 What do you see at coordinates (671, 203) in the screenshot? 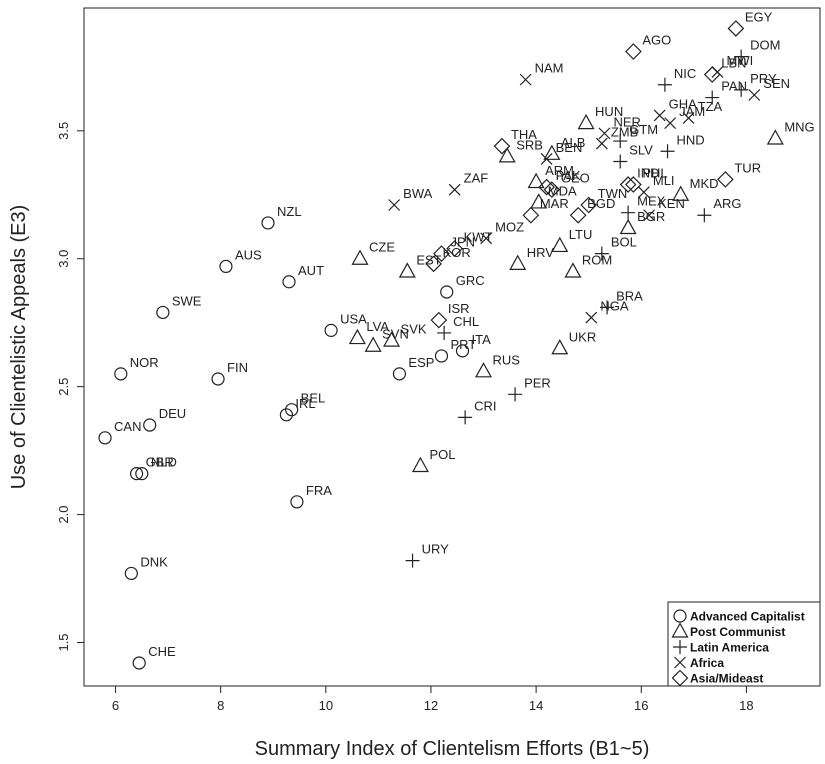
I see `point-label: KEN` at bounding box center [671, 203].